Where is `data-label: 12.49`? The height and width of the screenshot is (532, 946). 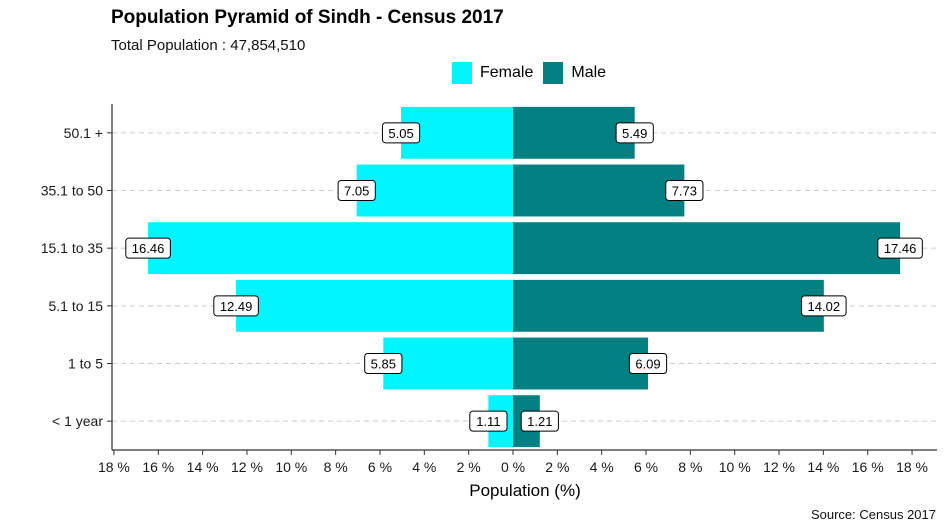
data-label: 12.49 is located at coordinates (236, 306).